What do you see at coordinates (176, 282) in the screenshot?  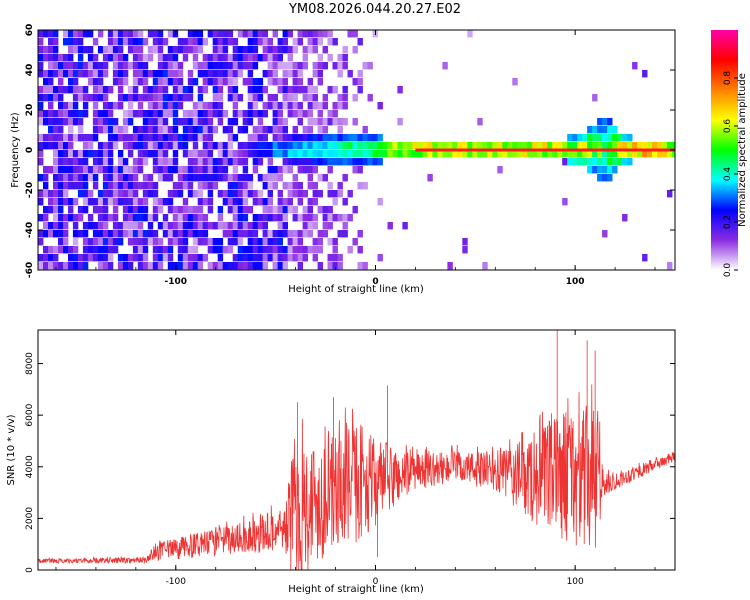 I see `x-tick-label: -100` at bounding box center [176, 282].